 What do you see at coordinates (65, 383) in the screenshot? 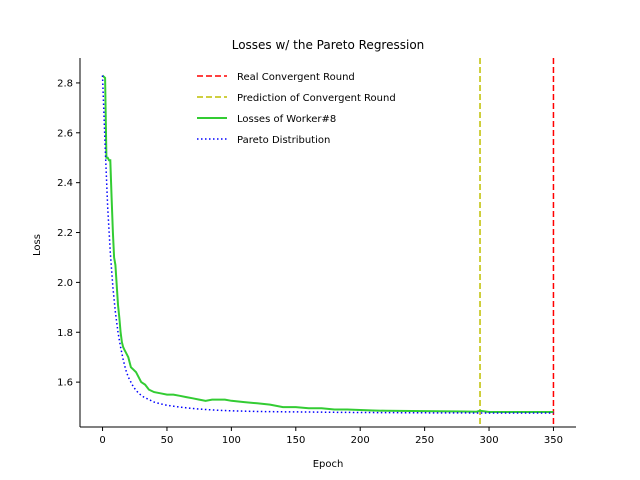
I see `y-tick-label: 1.6` at bounding box center [65, 383].